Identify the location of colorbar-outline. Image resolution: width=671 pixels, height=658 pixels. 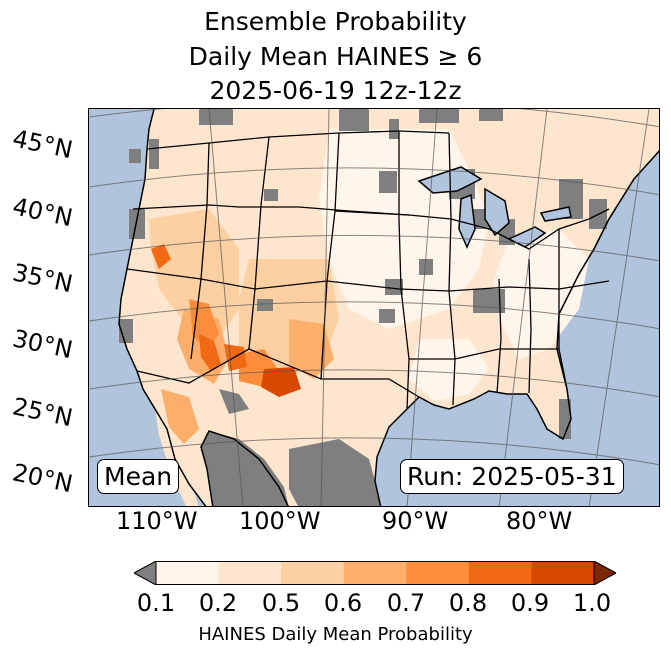
(375, 573).